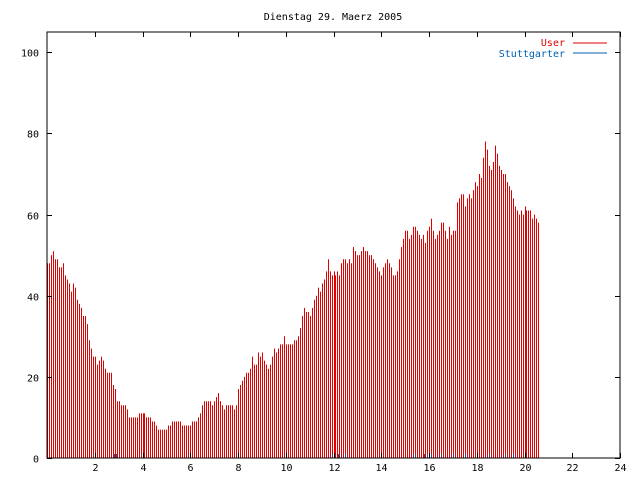 The width and height of the screenshot is (640, 480). Describe the element at coordinates (572, 468) in the screenshot. I see `x-tick-label: 22` at that location.